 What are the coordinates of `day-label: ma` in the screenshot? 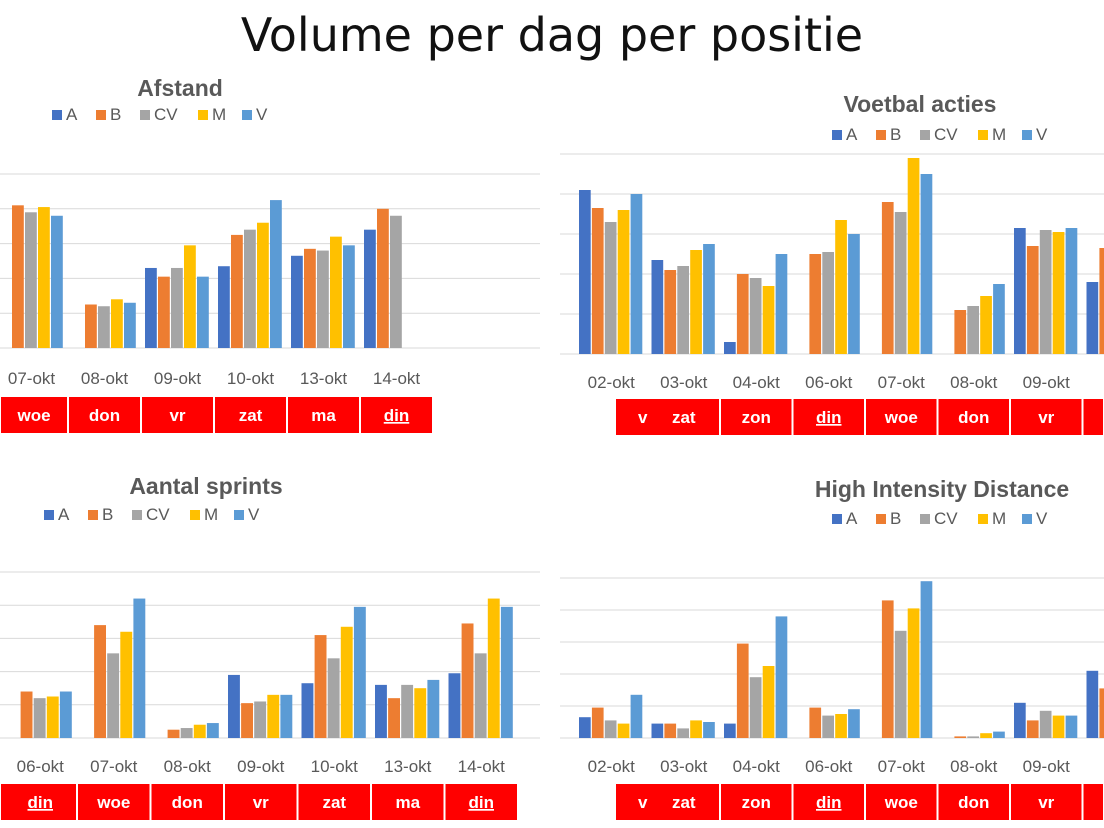 It's located at (323, 415).